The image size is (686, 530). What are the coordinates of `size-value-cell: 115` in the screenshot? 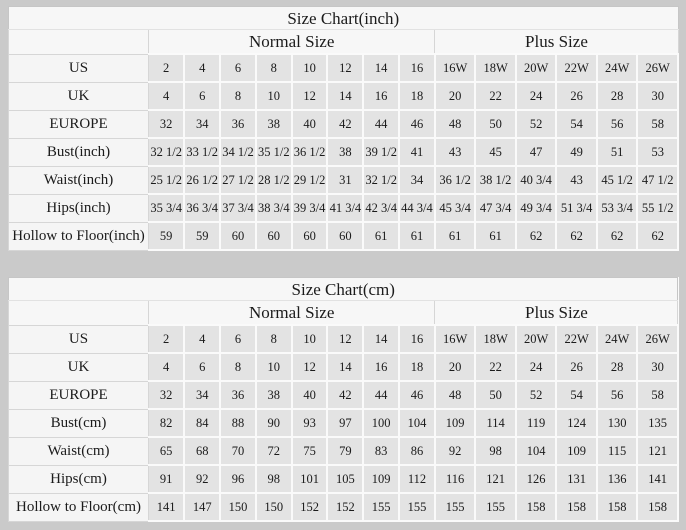 It's located at (617, 451).